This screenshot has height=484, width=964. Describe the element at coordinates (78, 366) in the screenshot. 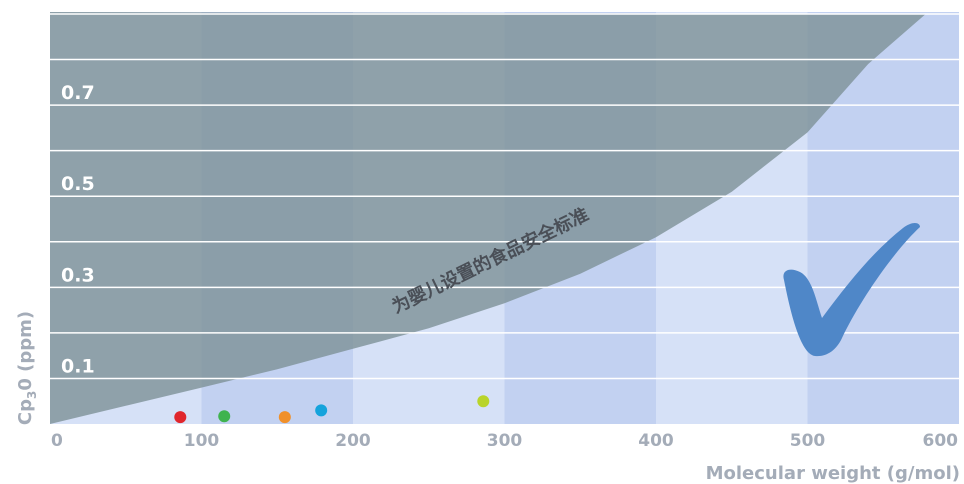

I see `y-tick-label: 0.1` at that location.